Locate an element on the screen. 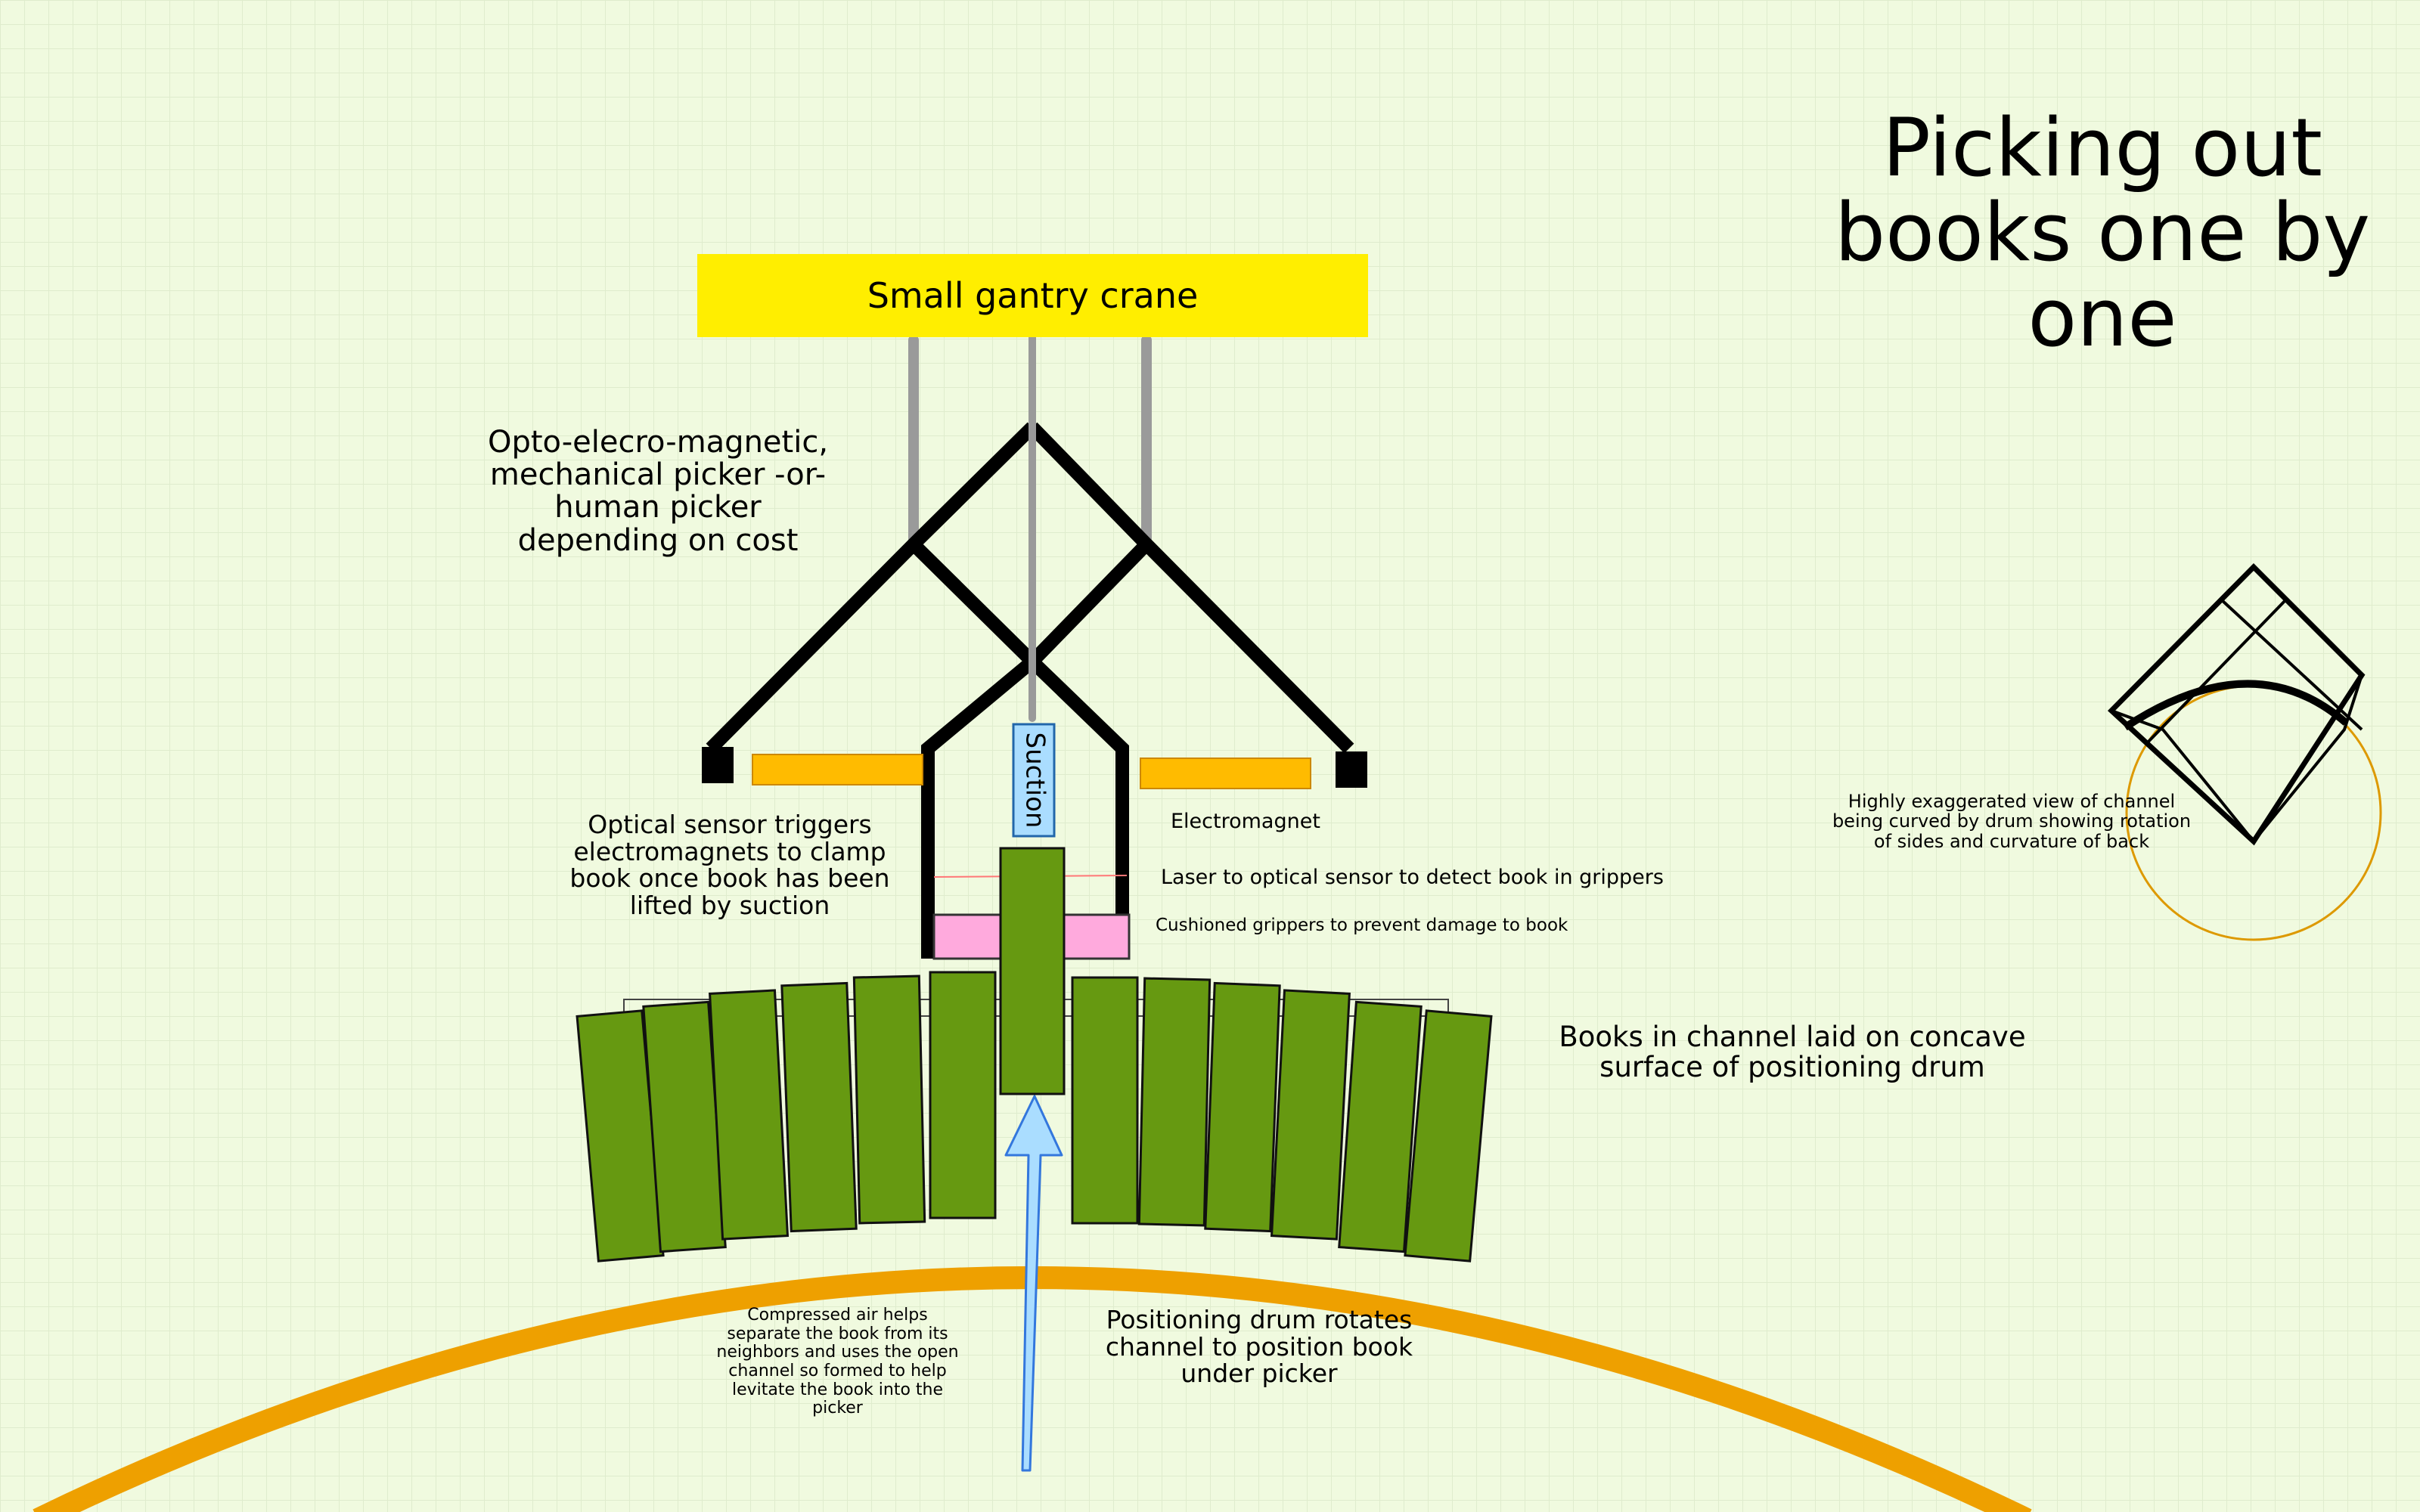  books-label-line: Books in channel laid on concave is located at coordinates (1792, 1037).